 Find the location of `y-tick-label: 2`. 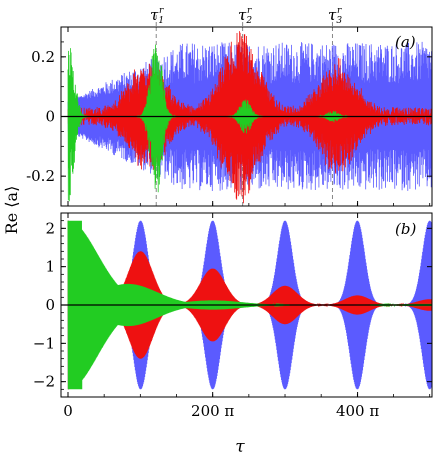

y-tick-label: 2 is located at coordinates (50, 228).